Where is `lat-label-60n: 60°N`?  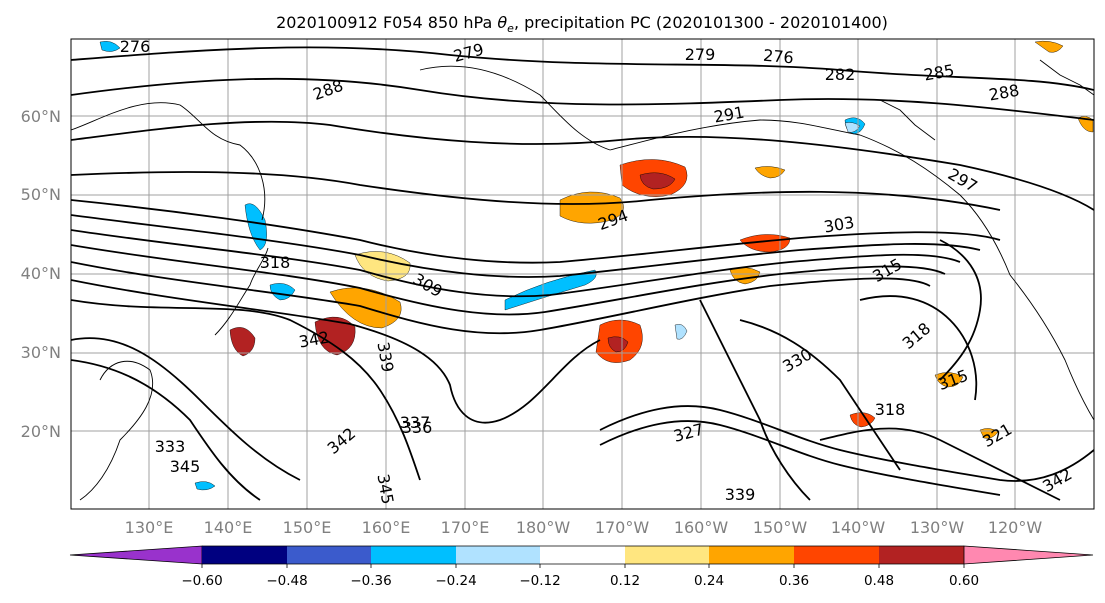 lat-label-60n: 60°N is located at coordinates (41, 116).